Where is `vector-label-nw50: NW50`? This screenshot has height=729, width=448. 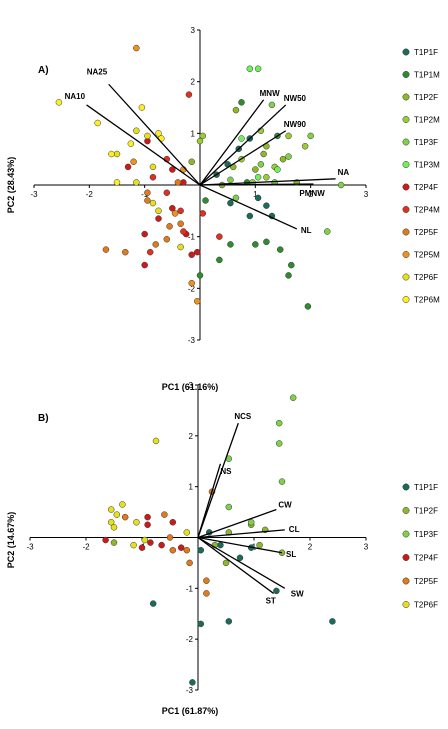 vector-label-nw50: NW50 is located at coordinates (295, 98).